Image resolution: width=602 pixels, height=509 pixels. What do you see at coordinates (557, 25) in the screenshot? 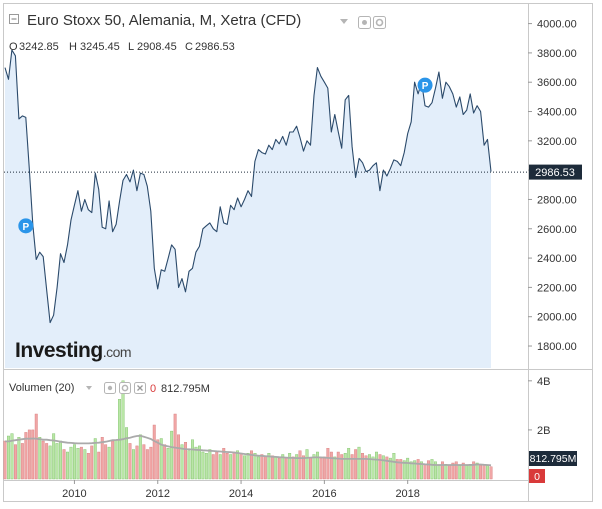
I see `price-tick-label: 4000.00` at bounding box center [557, 25].